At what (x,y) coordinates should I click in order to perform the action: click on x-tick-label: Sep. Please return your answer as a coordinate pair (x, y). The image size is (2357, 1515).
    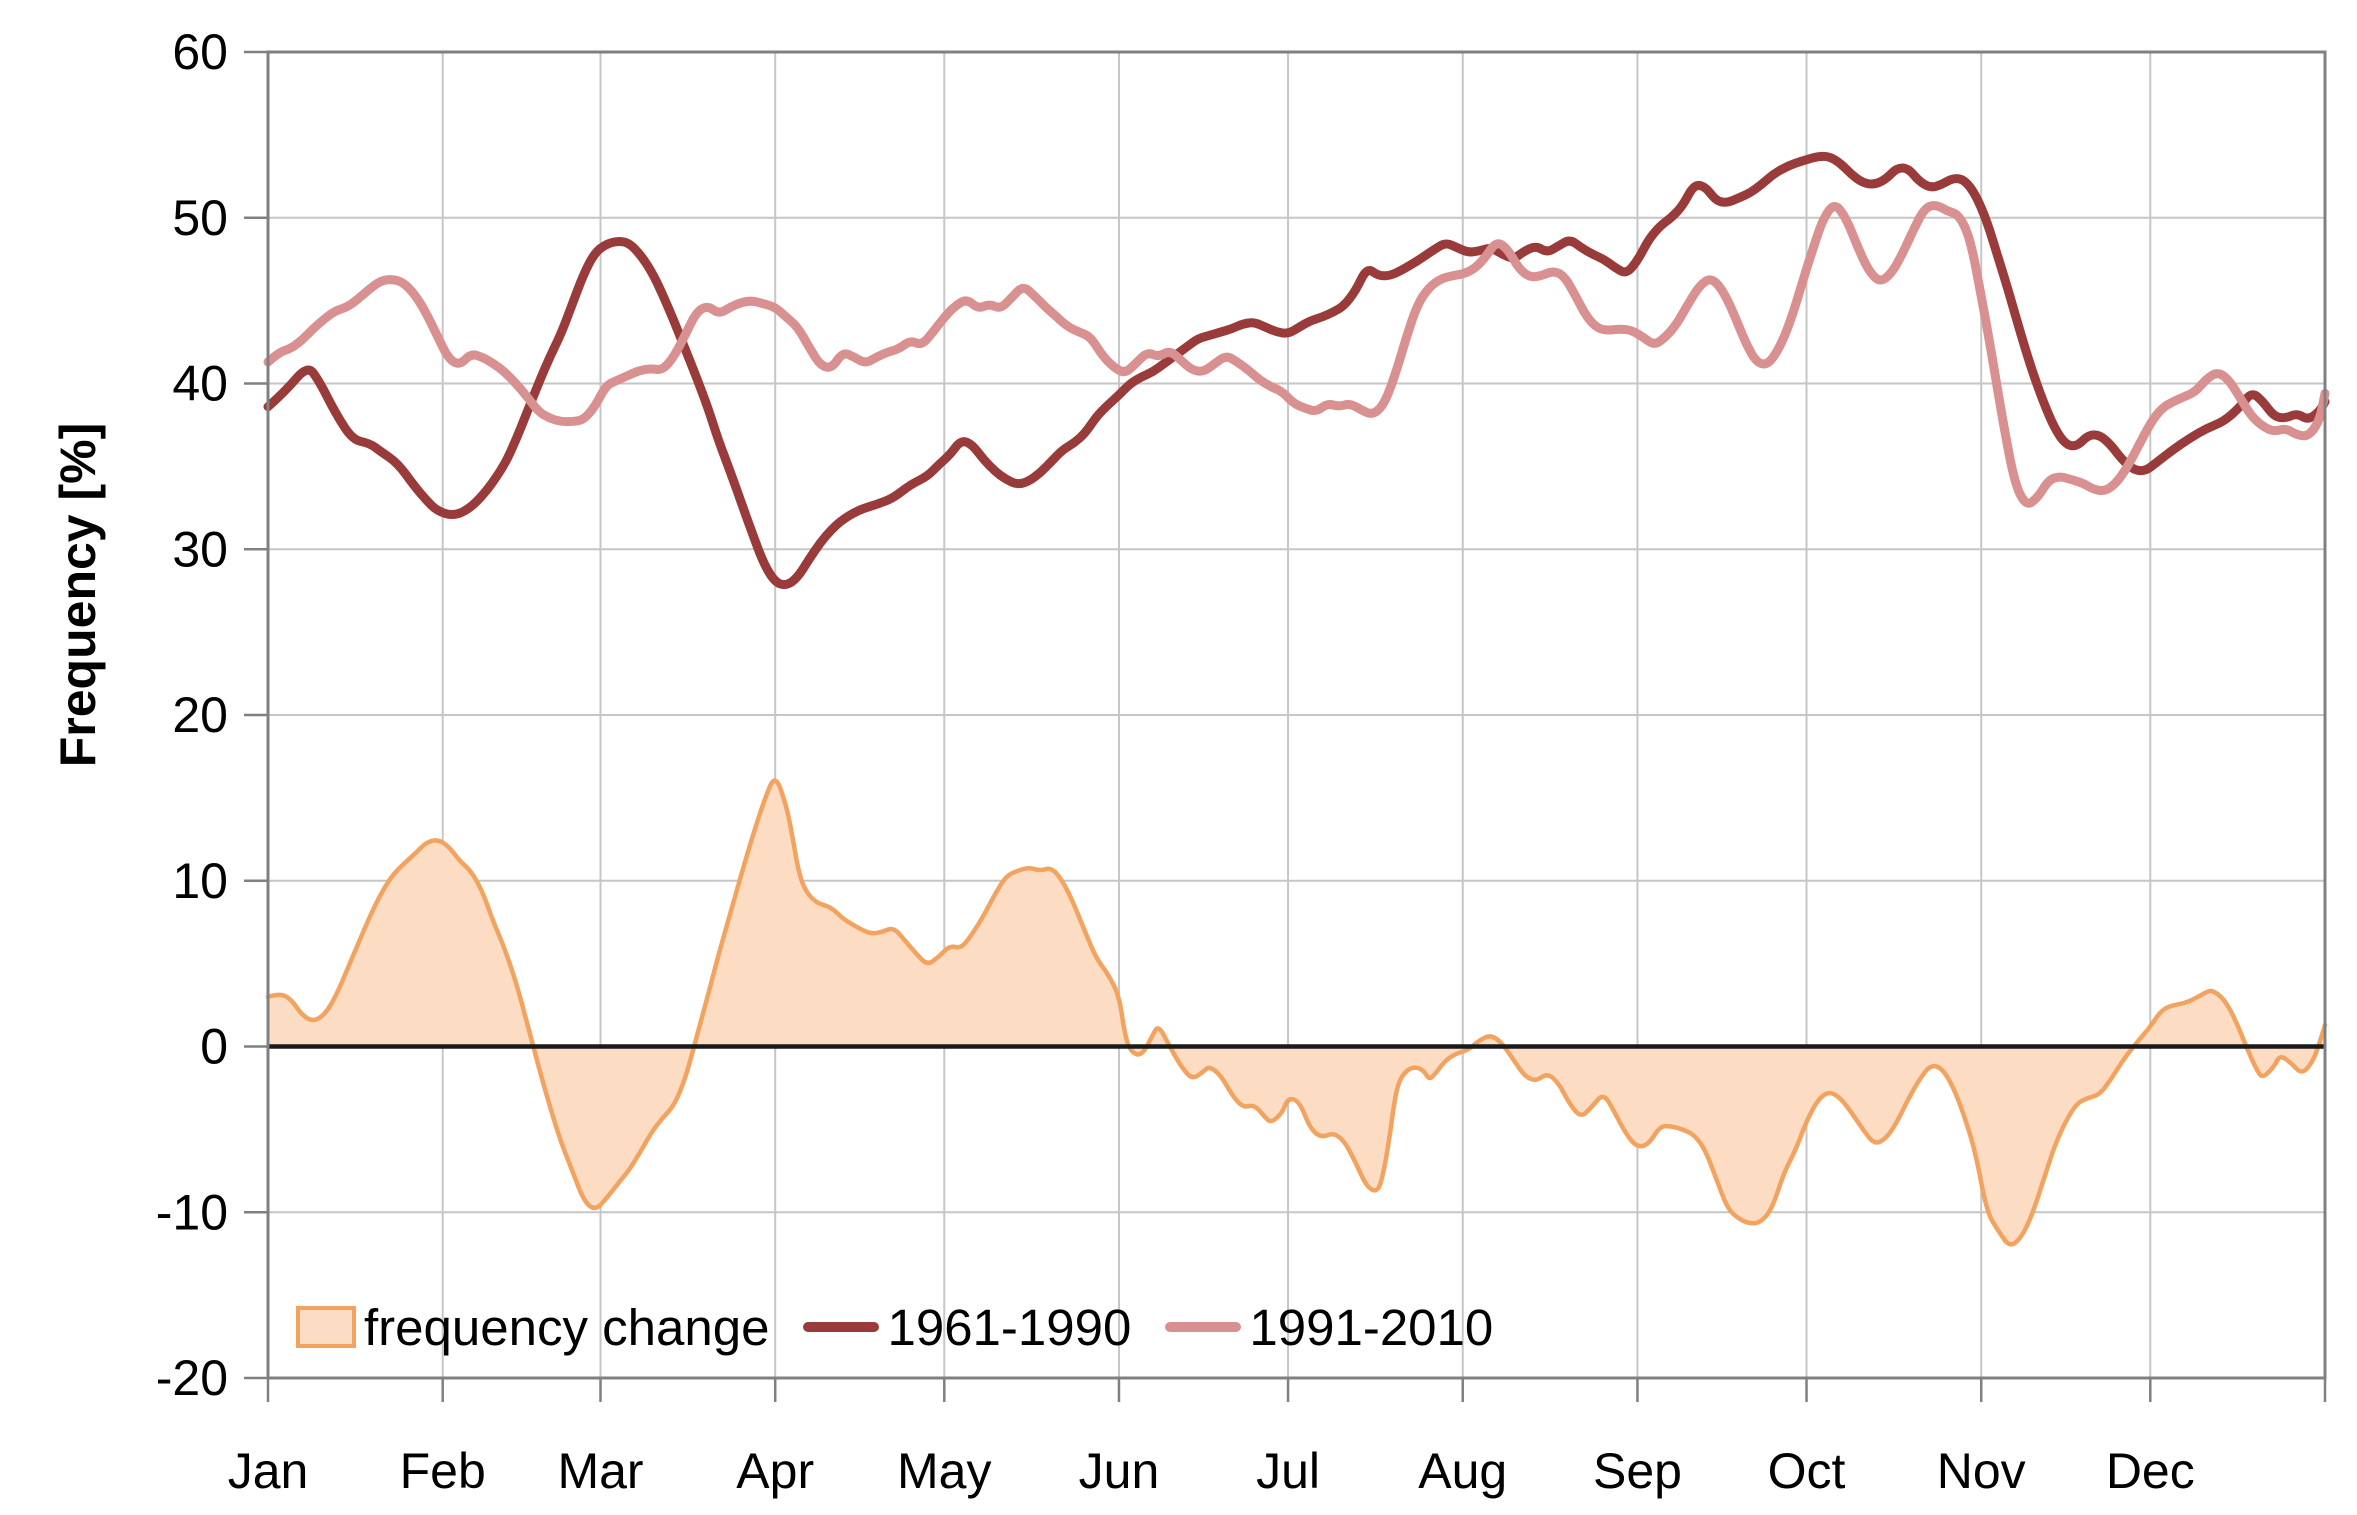
    Looking at the image, I should click on (1637, 1471).